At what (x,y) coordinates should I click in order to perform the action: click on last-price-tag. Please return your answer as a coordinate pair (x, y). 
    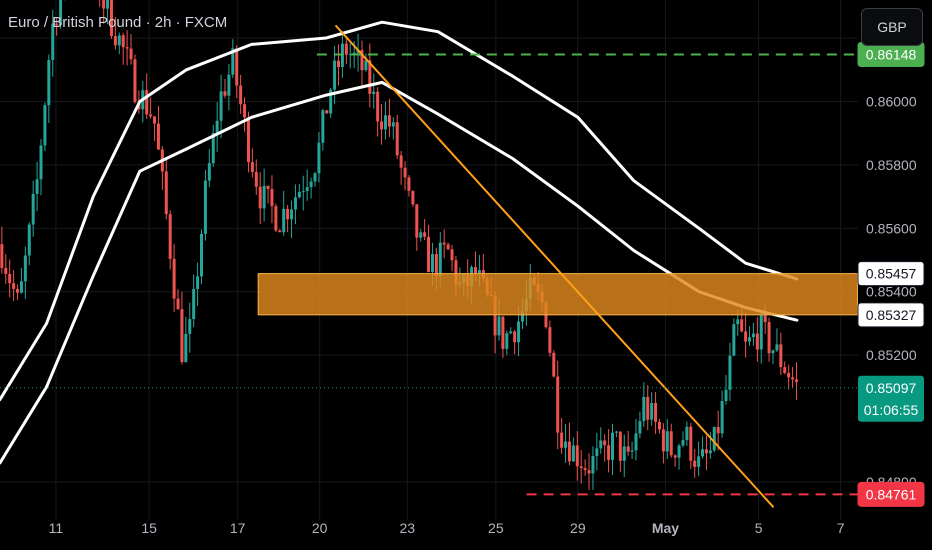
    Looking at the image, I should click on (891, 398).